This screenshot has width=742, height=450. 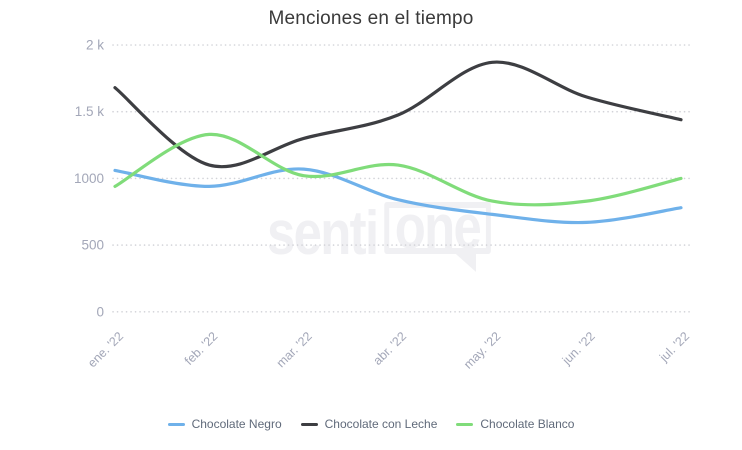 I want to click on x-tick-label: may. '22, so click(x=482, y=350).